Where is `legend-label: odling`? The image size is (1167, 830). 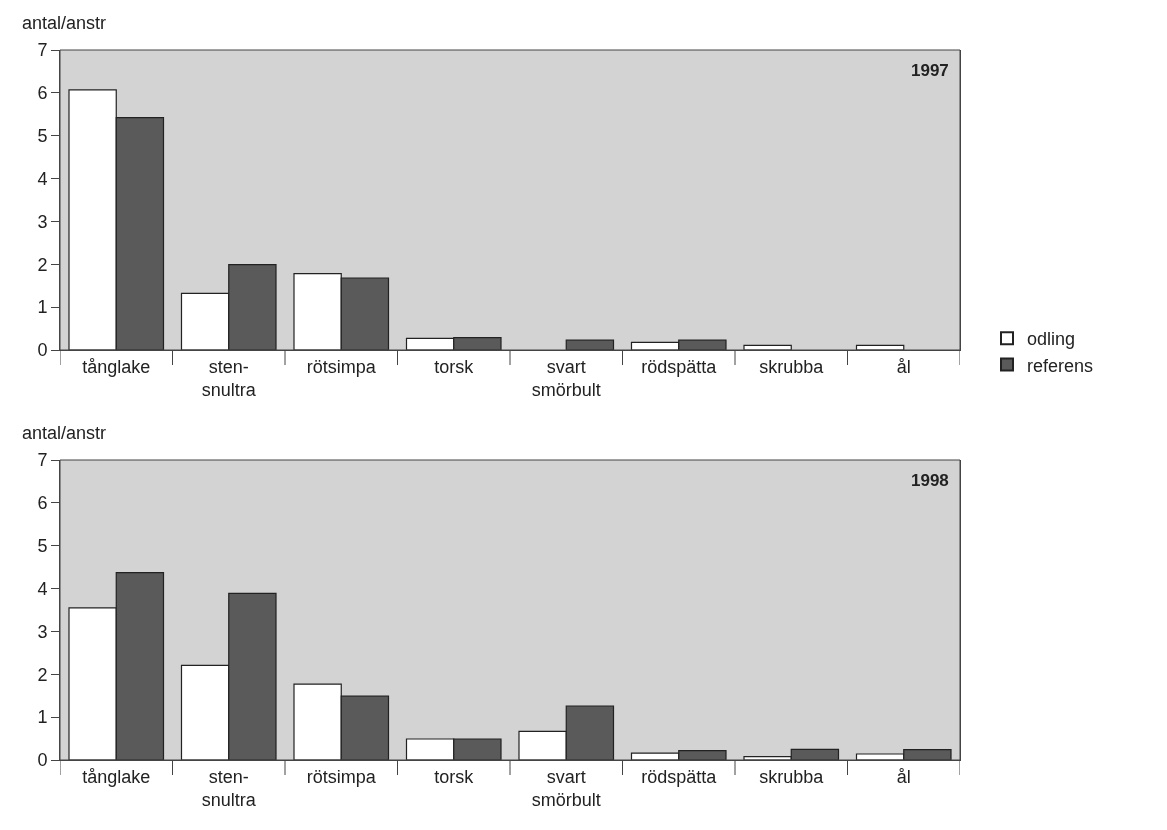
legend-label: odling is located at coordinates (1051, 339).